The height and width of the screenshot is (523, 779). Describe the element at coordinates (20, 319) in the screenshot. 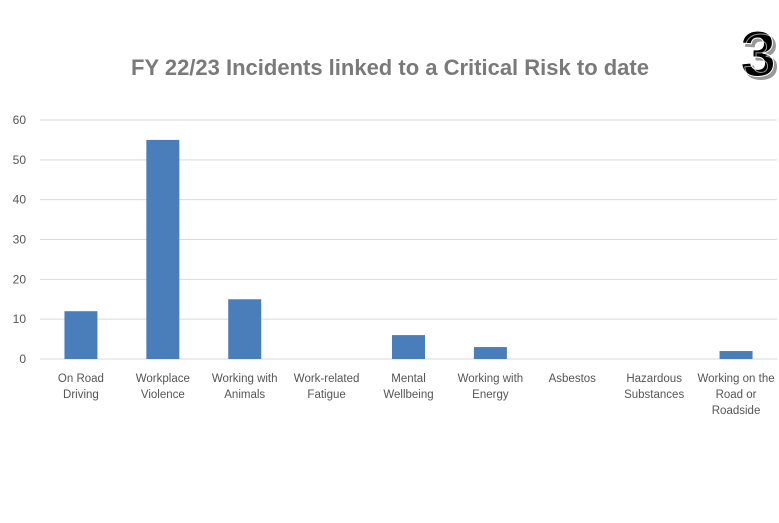

I see `y-tick-label: 10` at that location.